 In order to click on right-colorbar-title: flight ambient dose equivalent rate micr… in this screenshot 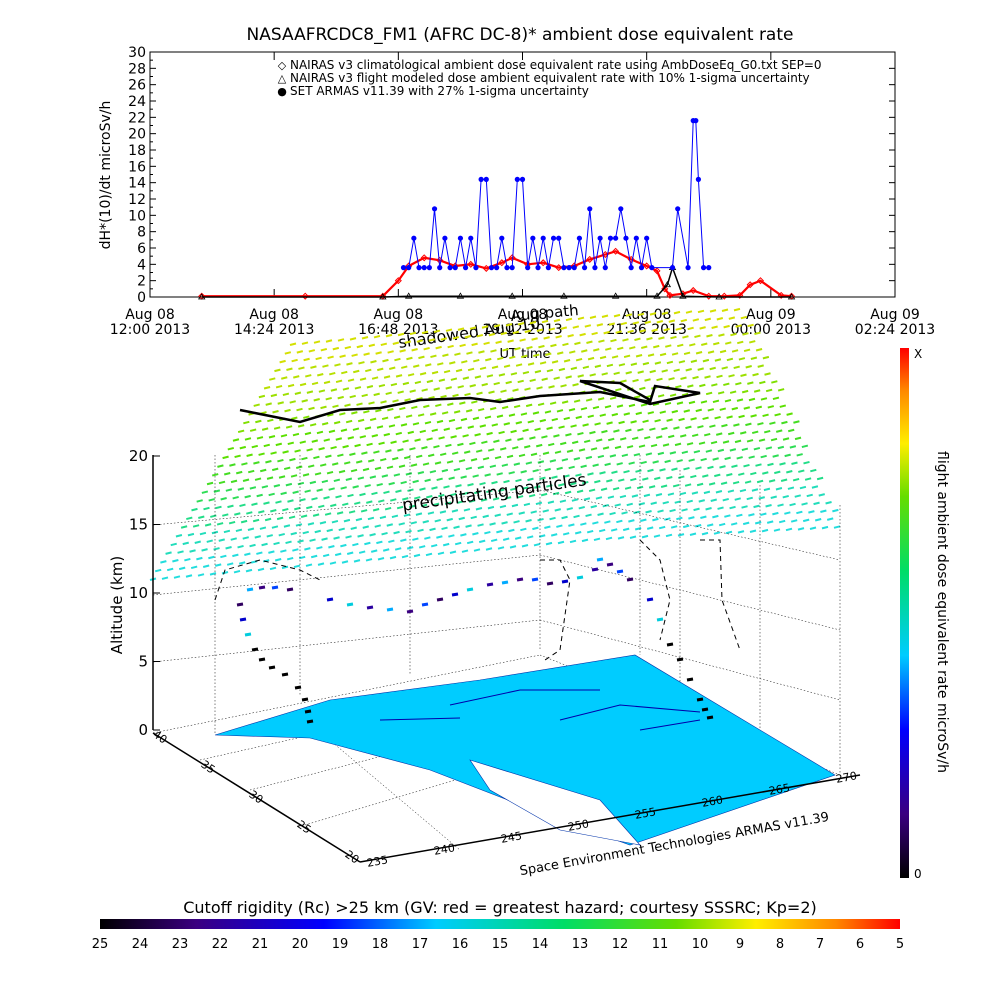, I will do `click(942, 612)`.